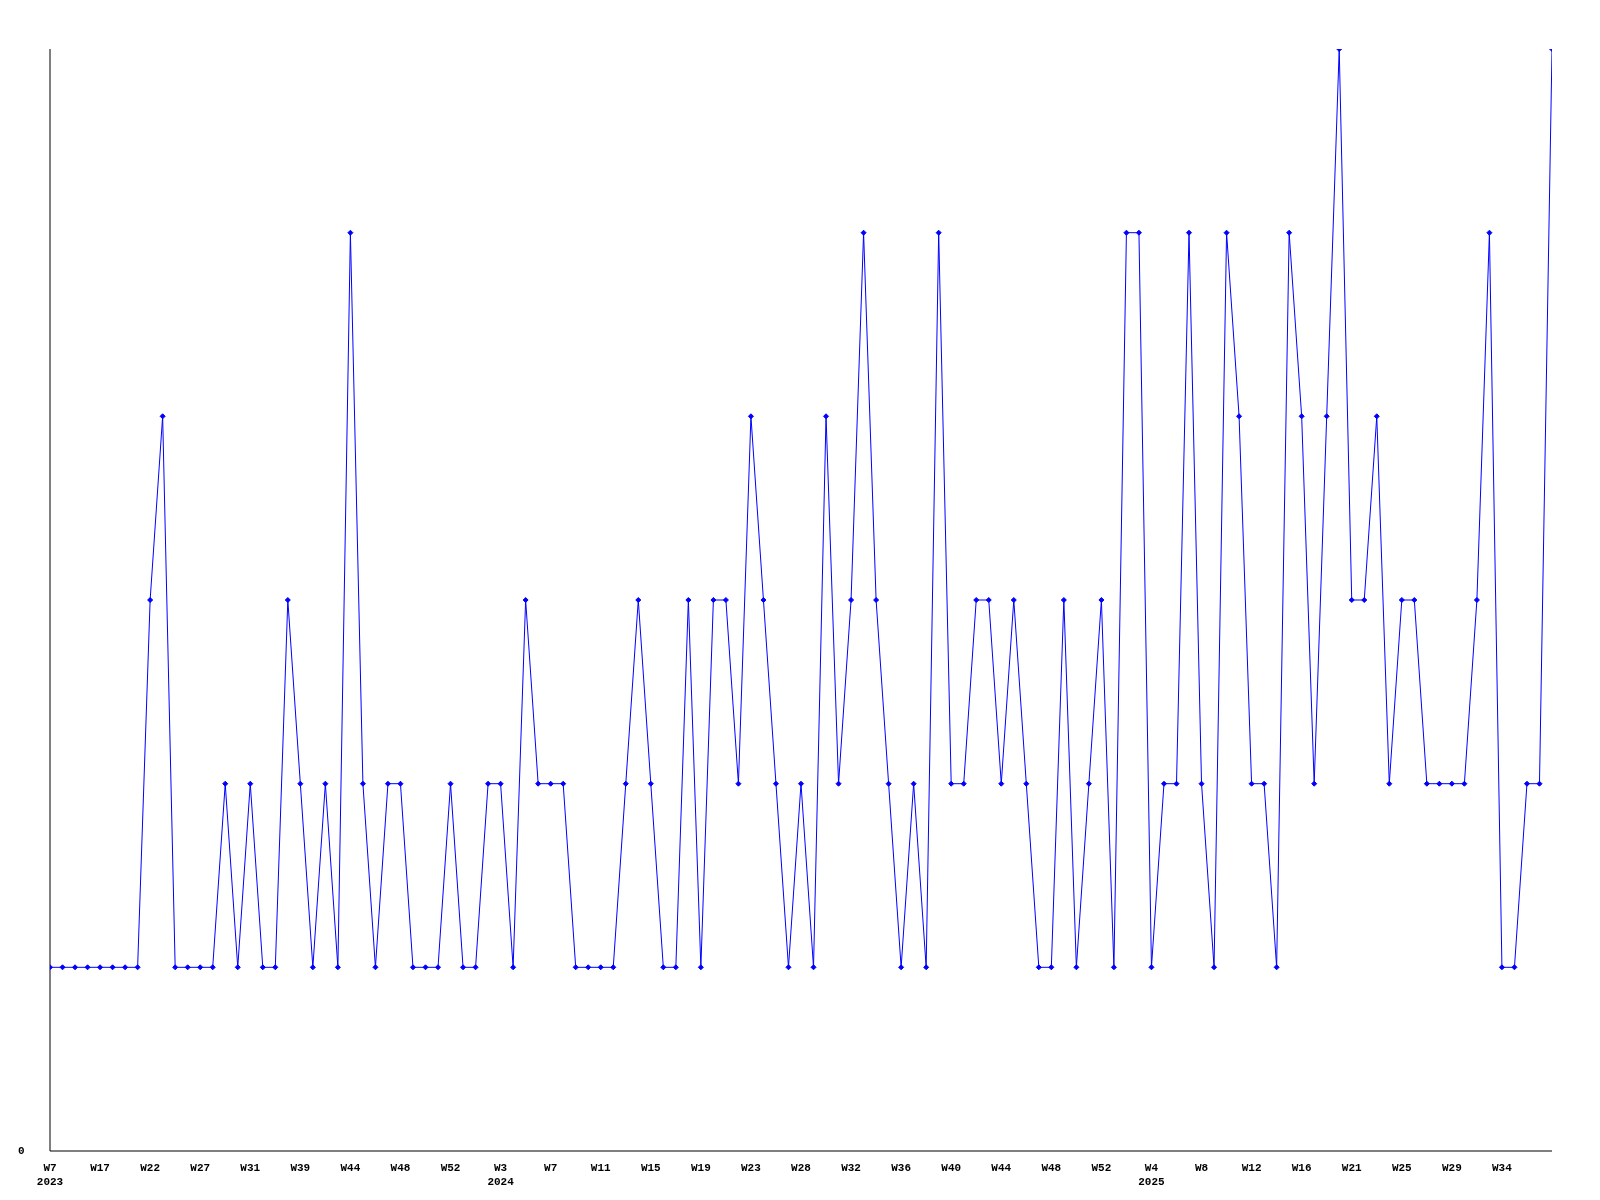 The width and height of the screenshot is (1600, 1200). What do you see at coordinates (1301, 1168) in the screenshot?
I see `x-tick-label: W16` at bounding box center [1301, 1168].